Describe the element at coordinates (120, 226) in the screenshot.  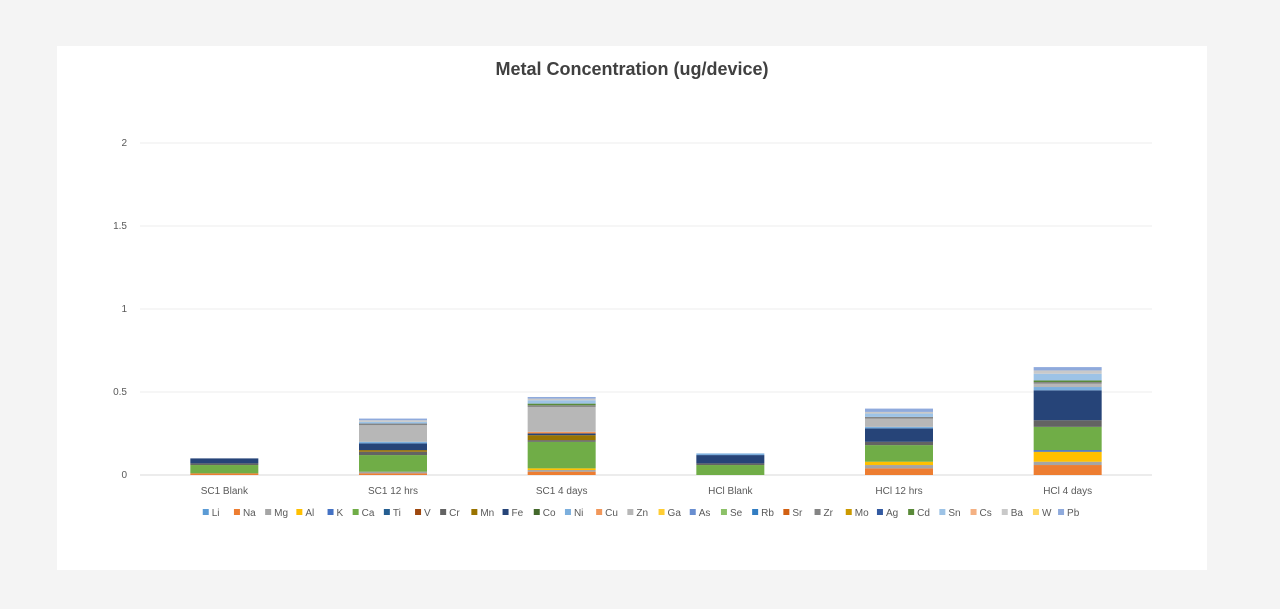
I see `y-tick-label: 1.5` at that location.